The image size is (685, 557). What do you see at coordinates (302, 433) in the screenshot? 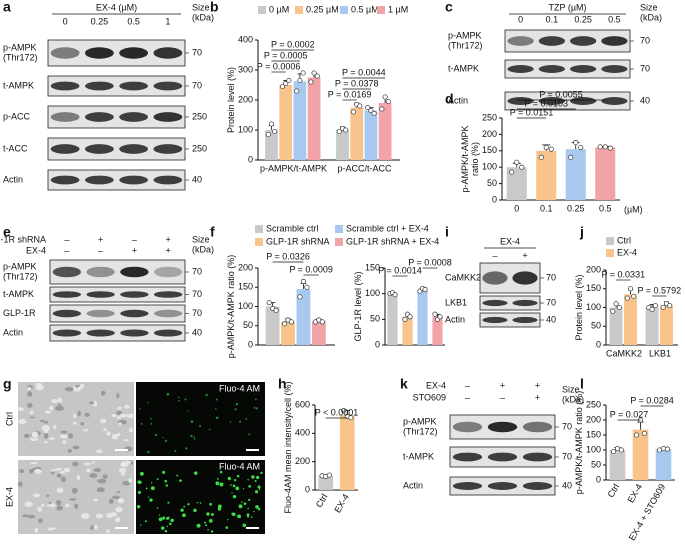
I see `y-tick-label: 400` at bounding box center [302, 433].